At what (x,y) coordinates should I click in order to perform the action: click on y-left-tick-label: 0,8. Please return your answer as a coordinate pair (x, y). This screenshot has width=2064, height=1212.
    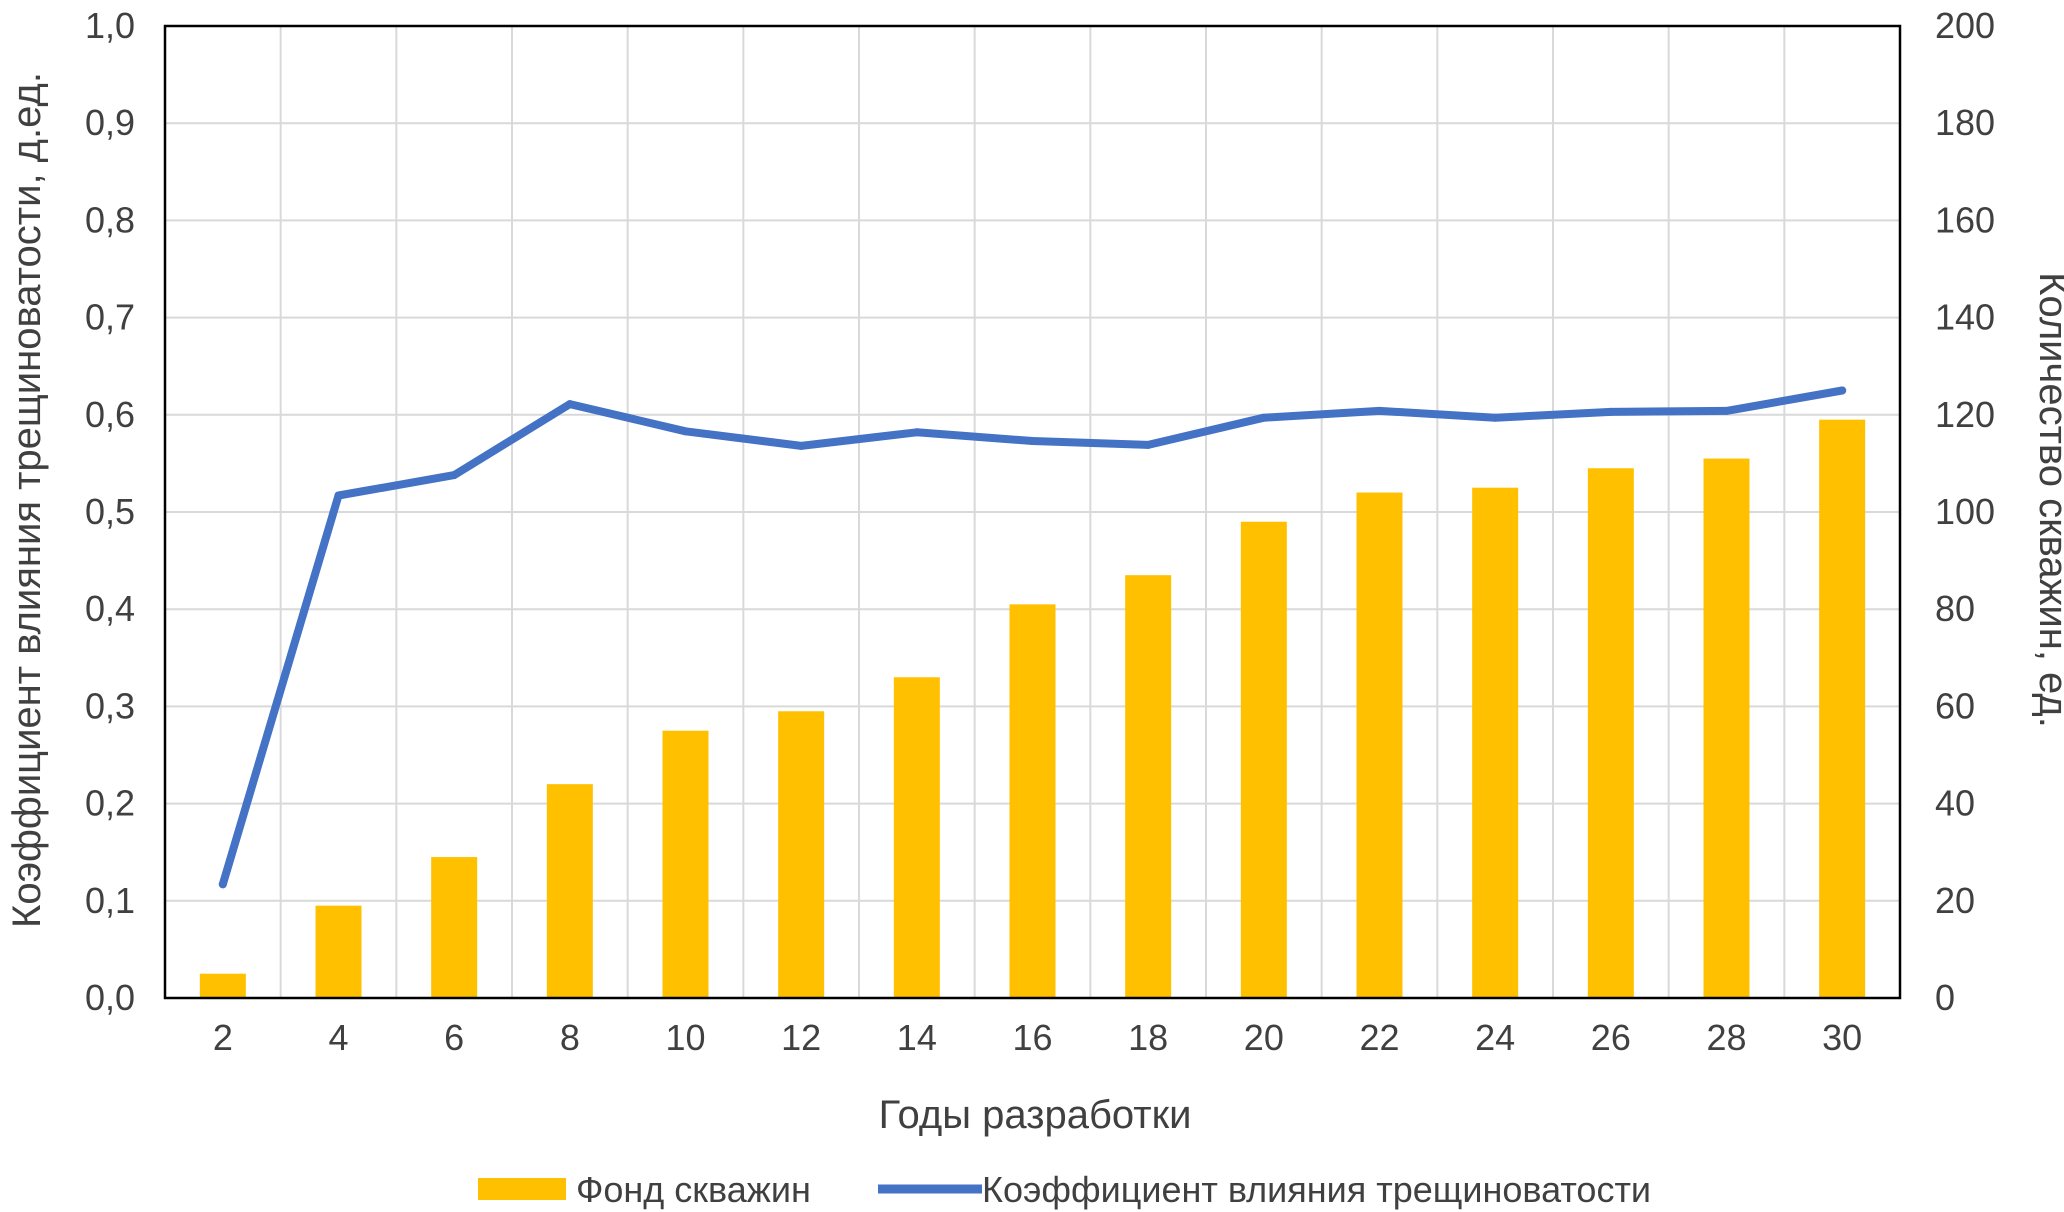
    Looking at the image, I should click on (110, 219).